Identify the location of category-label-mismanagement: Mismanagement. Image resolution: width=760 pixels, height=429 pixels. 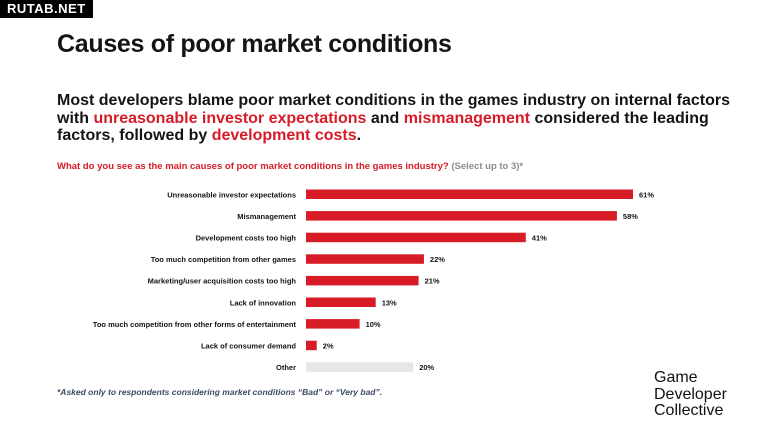
(266, 216).